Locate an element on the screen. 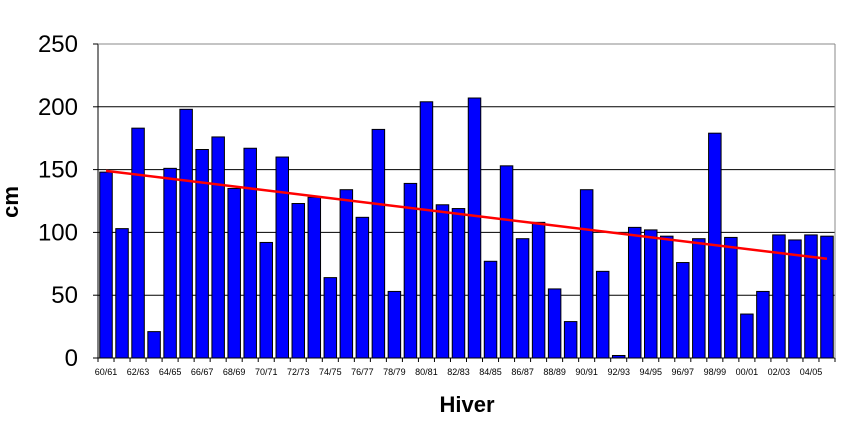  y-tick-label: 50 is located at coordinates (64, 295).